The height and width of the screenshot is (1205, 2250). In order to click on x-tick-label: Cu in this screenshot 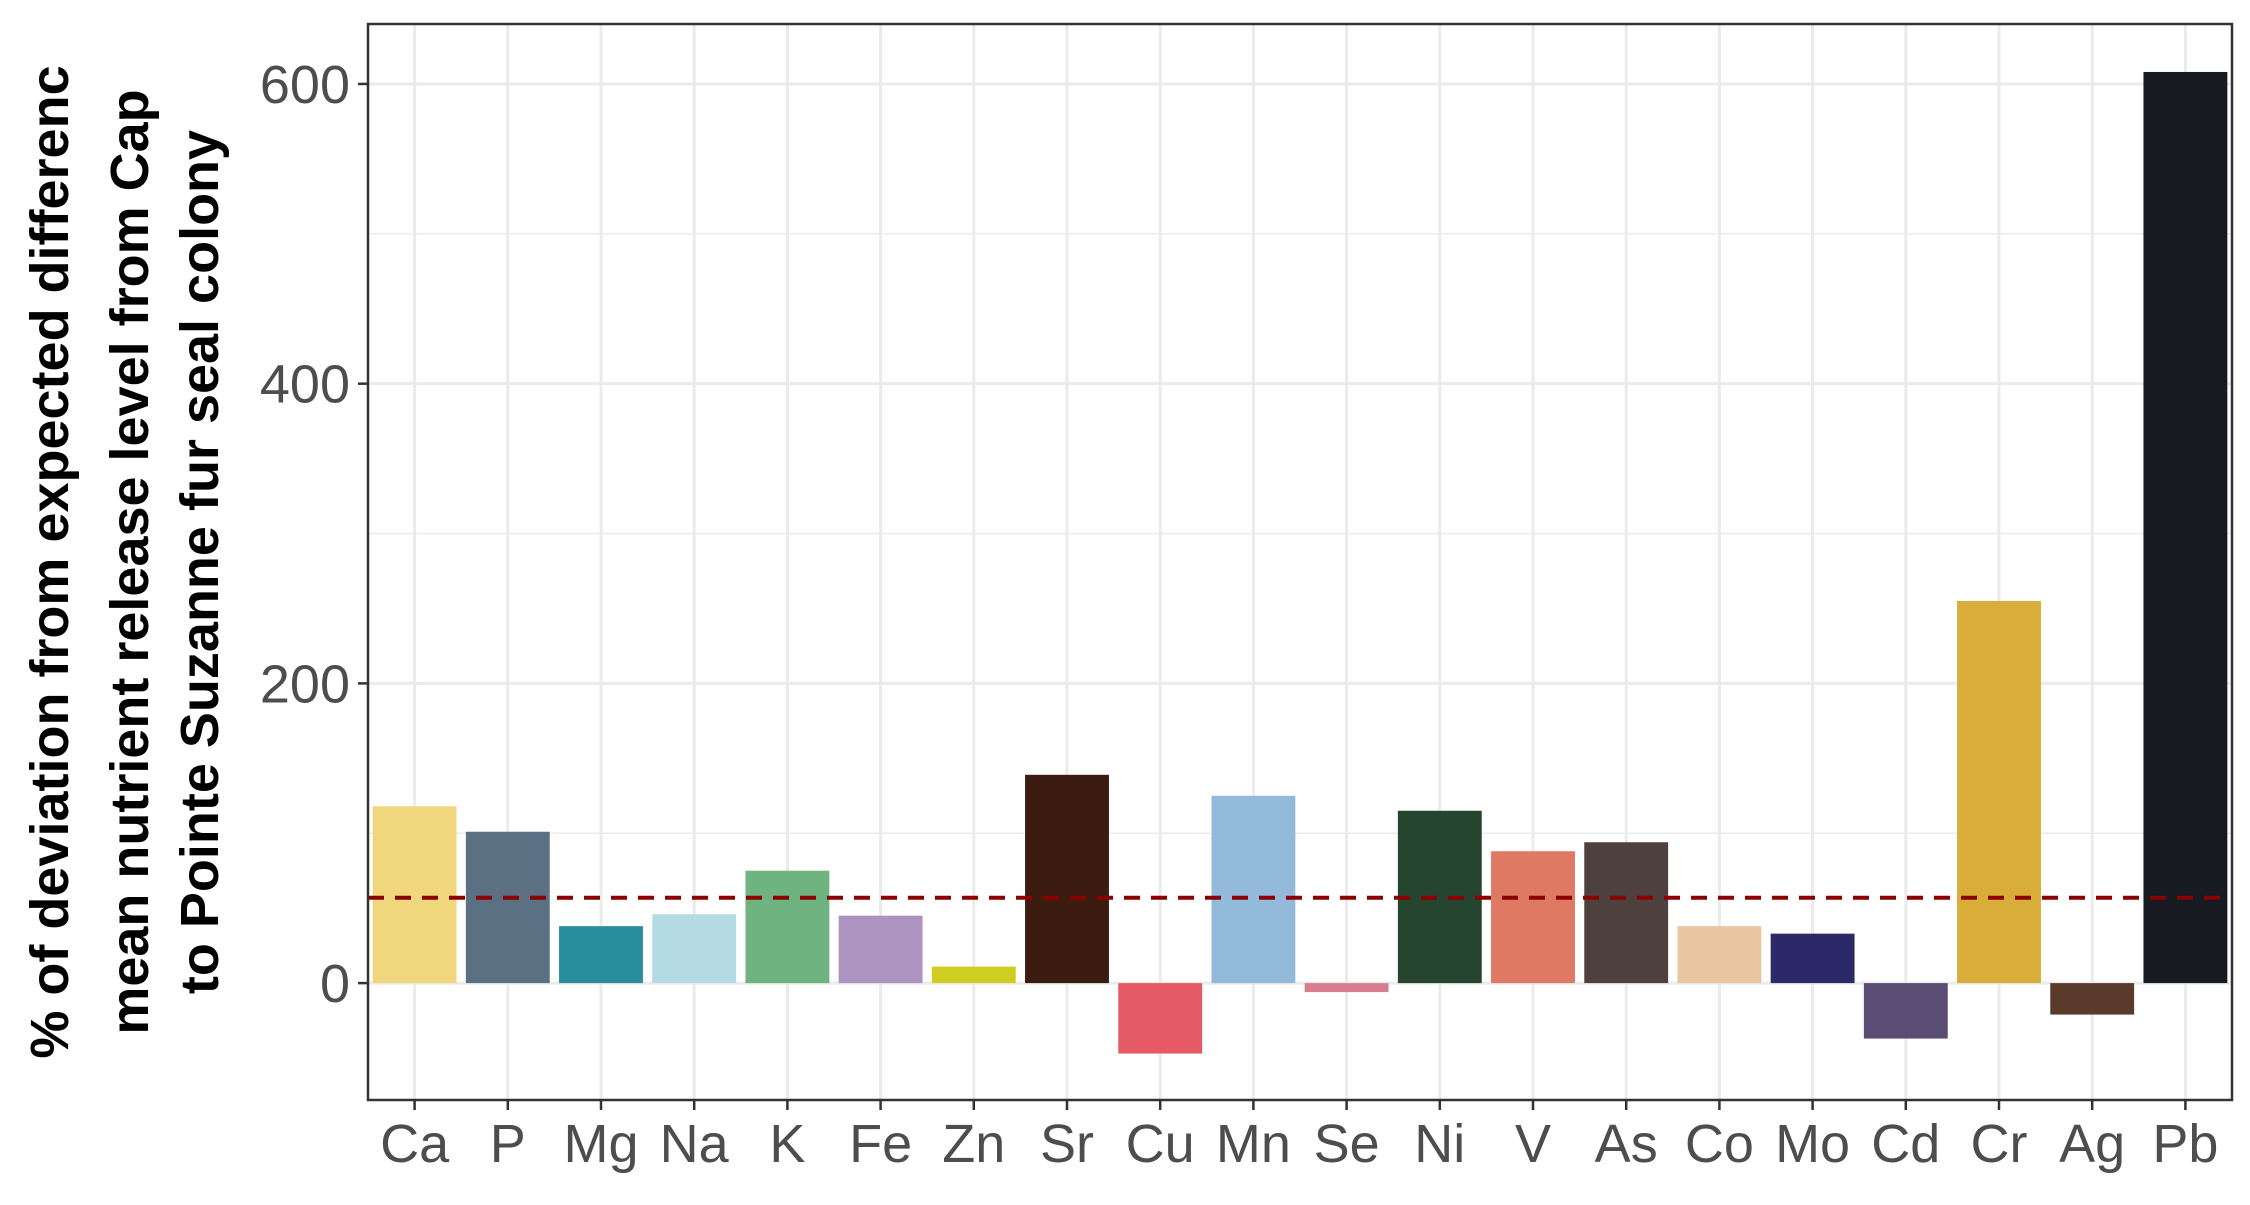, I will do `click(1160, 1144)`.